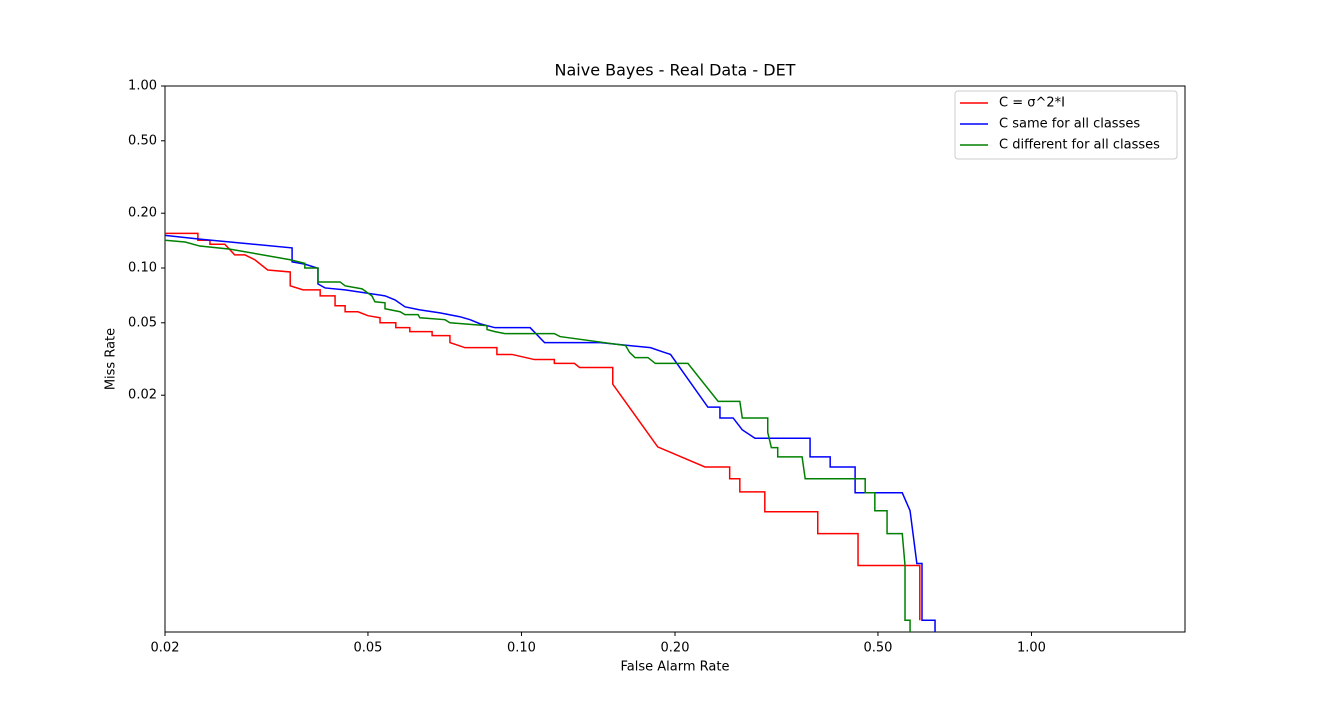 Image resolution: width=1317 pixels, height=714 pixels. Describe the element at coordinates (142, 322) in the screenshot. I see `y-tick-label: 0.05` at that location.